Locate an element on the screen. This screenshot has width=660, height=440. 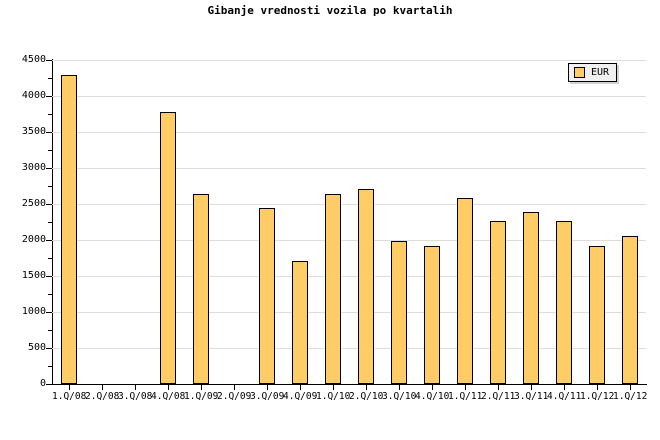
y-axis-label: 0 is located at coordinates (42, 383).